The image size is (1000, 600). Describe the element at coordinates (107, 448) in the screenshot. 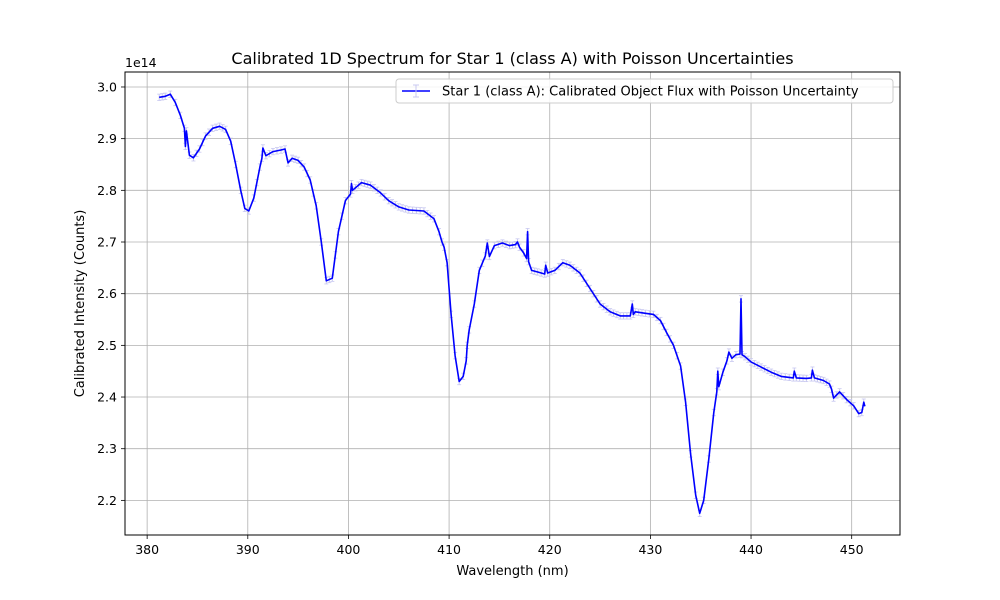

I see `y-tick-label: 2.3` at that location.